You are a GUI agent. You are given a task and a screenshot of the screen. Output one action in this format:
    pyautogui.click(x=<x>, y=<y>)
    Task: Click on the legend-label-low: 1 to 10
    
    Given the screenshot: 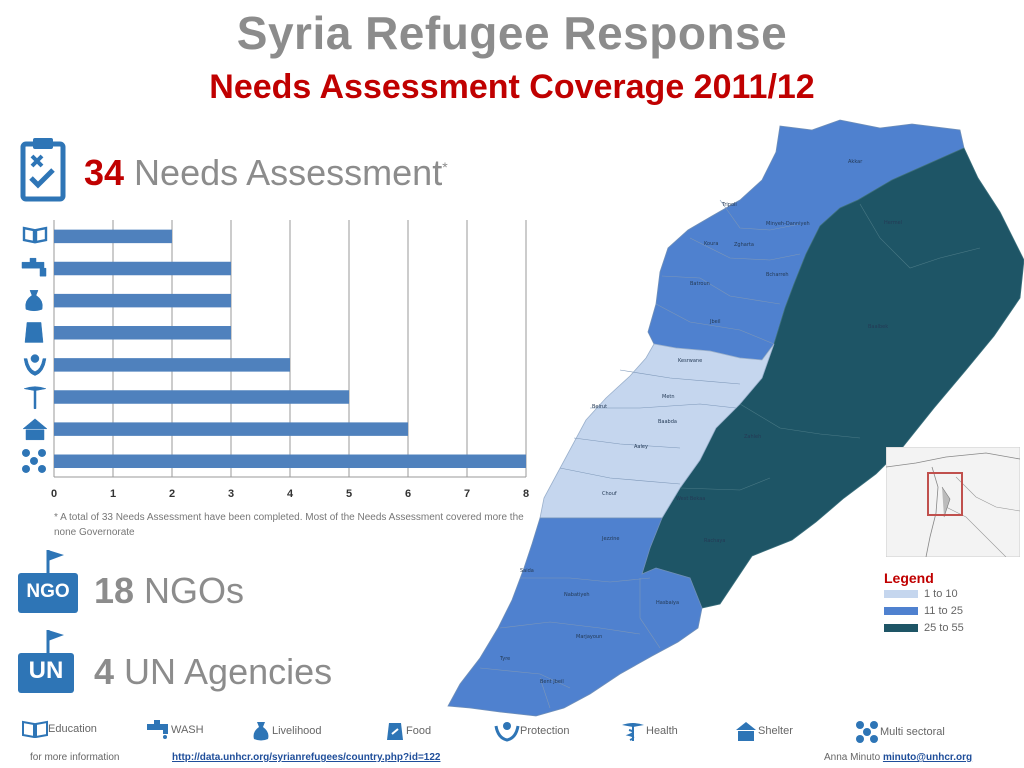 What is the action you would take?
    pyautogui.click(x=941, y=594)
    